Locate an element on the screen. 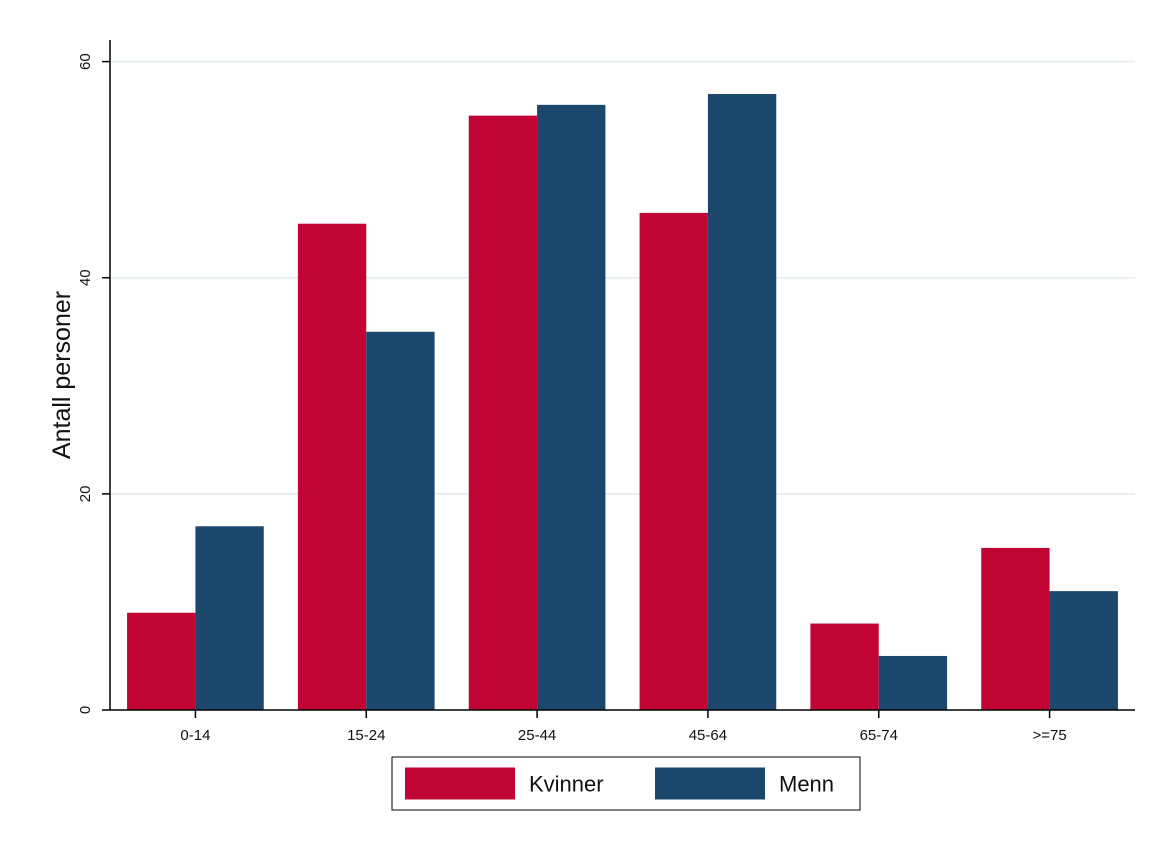 The image size is (1155, 841). legend-label-kvinner: Kvinner is located at coordinates (566, 784).